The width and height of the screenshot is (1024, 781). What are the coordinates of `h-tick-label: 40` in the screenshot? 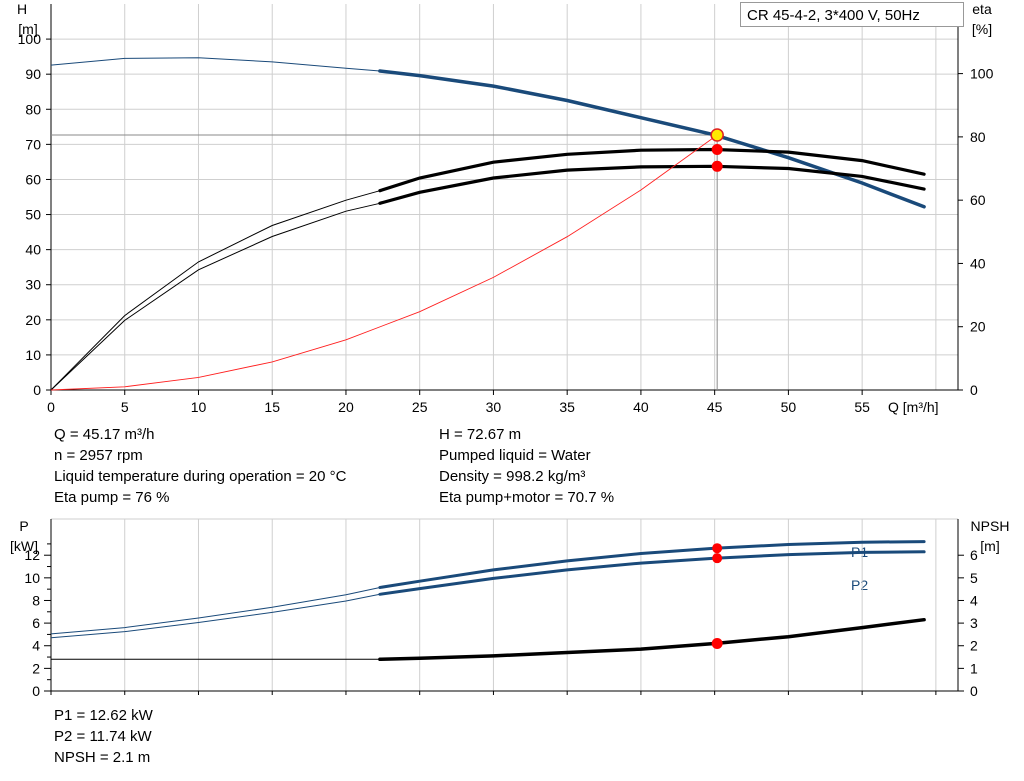 It's located at (33, 250).